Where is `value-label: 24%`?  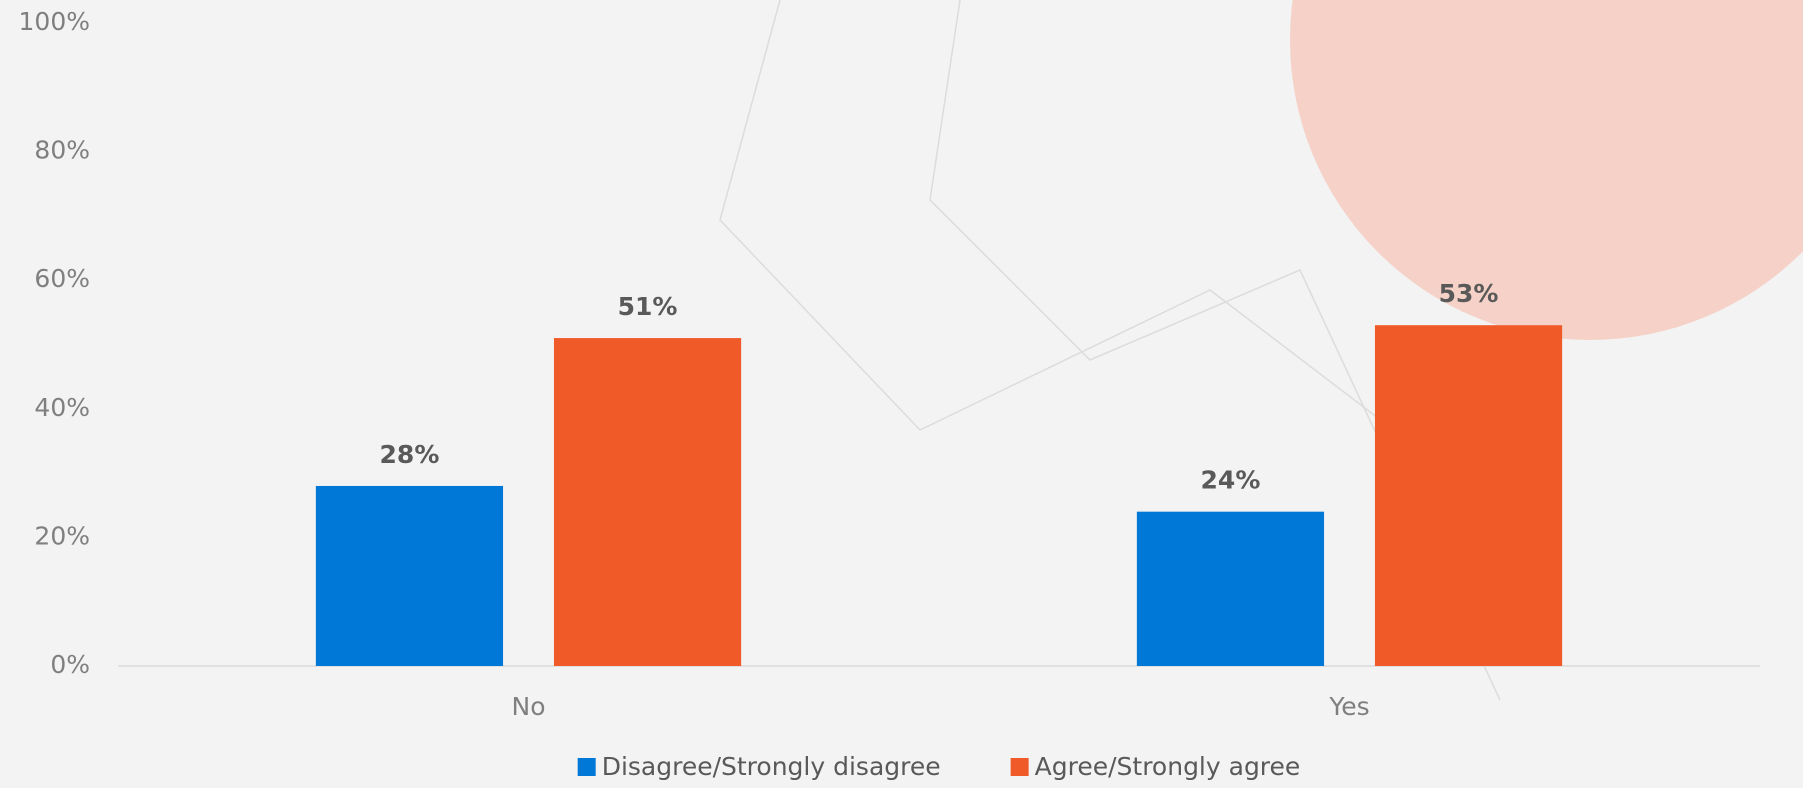 value-label: 24% is located at coordinates (1231, 480).